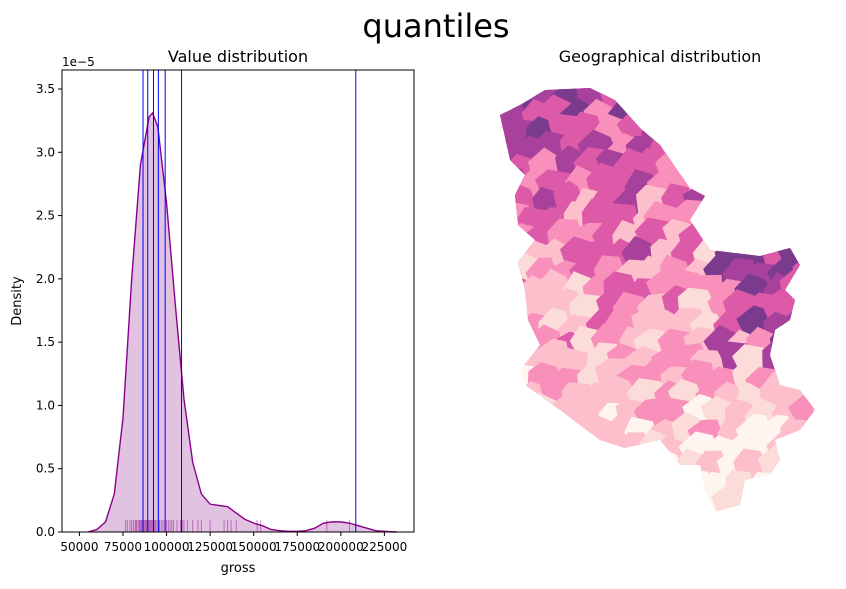 This screenshot has height=589, width=846. Describe the element at coordinates (297, 547) in the screenshot. I see `x-tick-label: 175000` at that location.